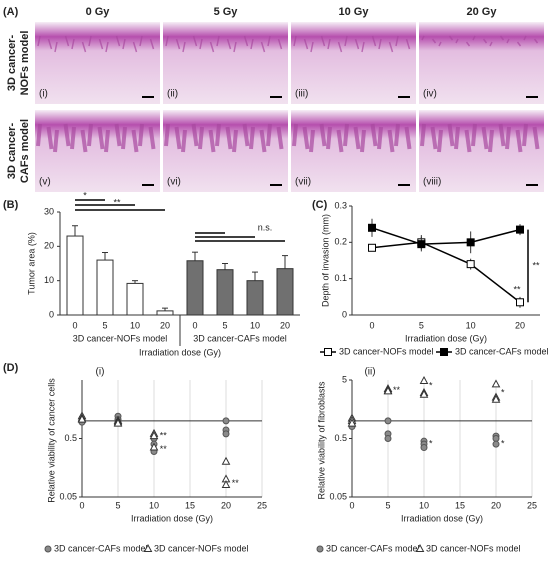  I want to click on significance-label: *, so click(431, 386).